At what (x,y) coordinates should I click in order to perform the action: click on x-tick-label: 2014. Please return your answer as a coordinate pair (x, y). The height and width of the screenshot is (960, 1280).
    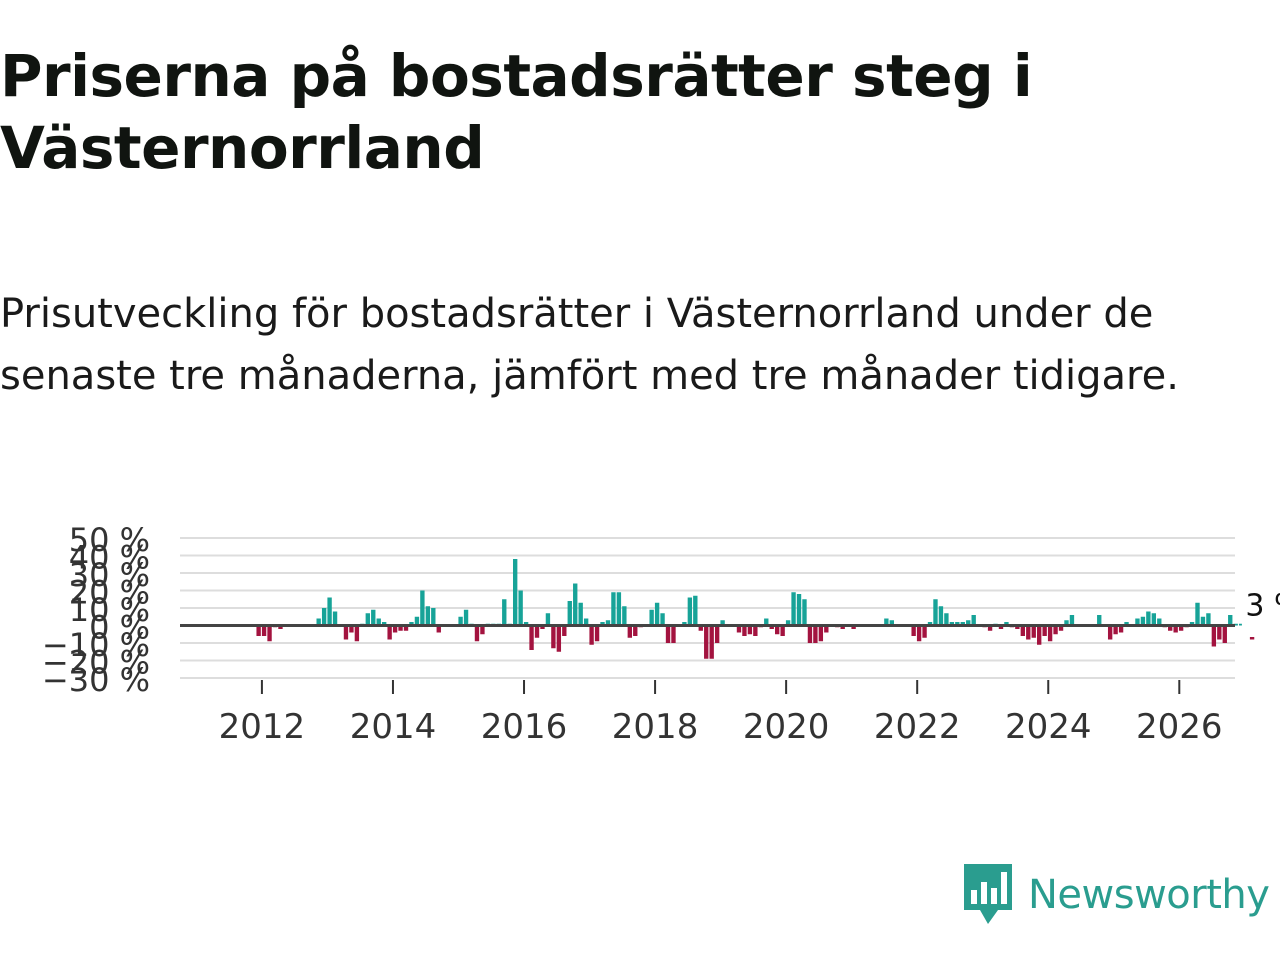
    Looking at the image, I should click on (393, 727).